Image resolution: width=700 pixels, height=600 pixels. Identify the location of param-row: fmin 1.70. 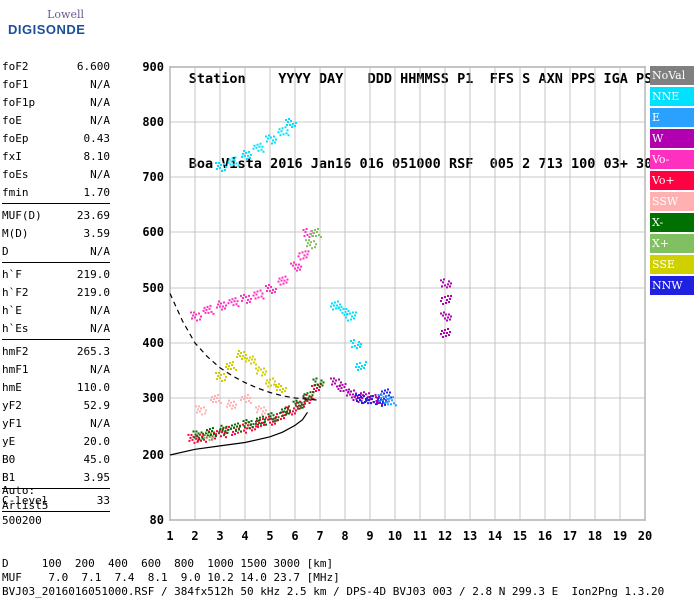
(56, 193).